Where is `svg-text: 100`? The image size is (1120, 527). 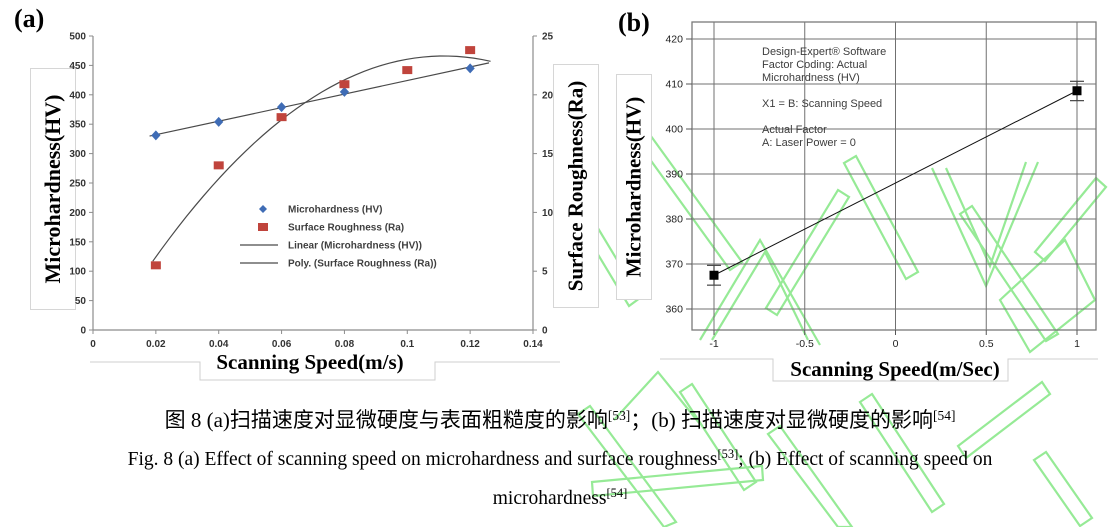 svg-text: 100 is located at coordinates (77, 272).